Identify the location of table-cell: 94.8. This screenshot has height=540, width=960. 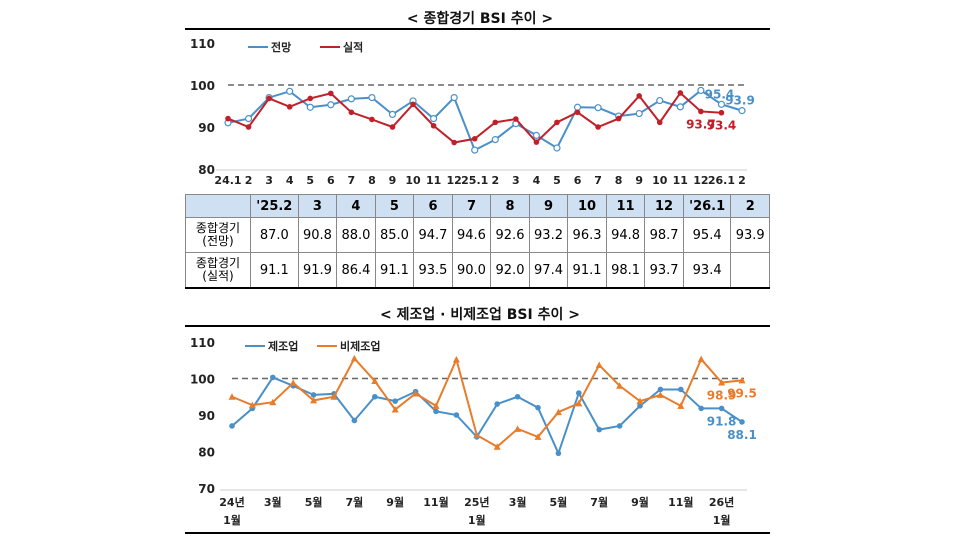
(625, 235).